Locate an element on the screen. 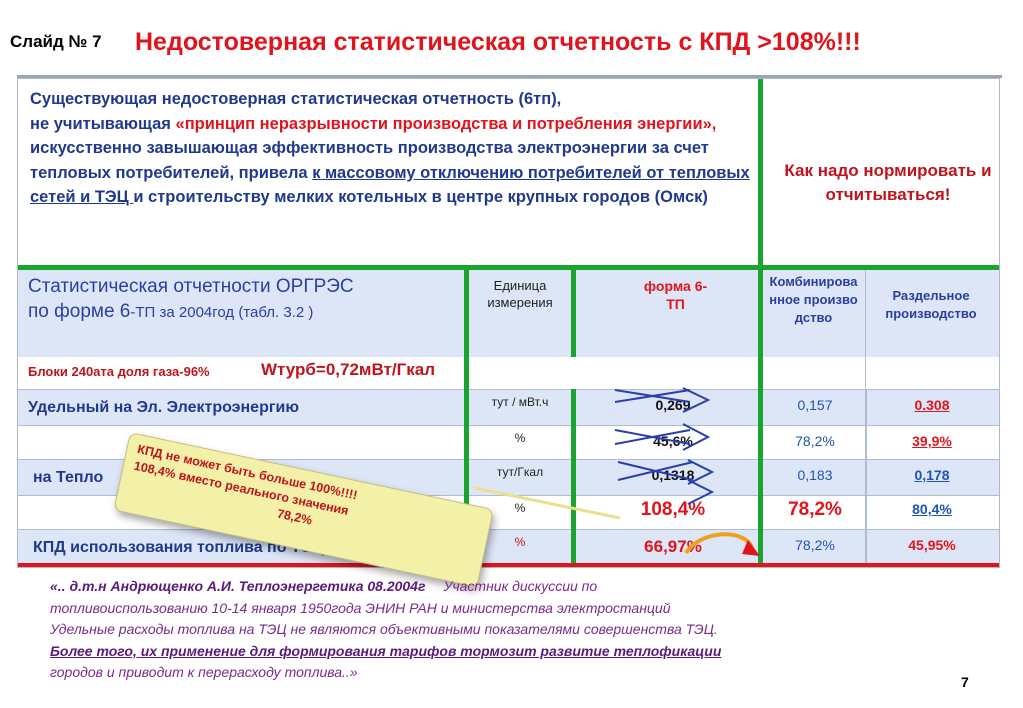  orange-arrow is located at coordinates (719, 543).